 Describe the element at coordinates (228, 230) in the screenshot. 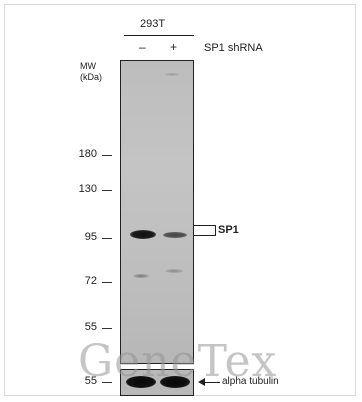

I see `sp1-label: SP1` at that location.